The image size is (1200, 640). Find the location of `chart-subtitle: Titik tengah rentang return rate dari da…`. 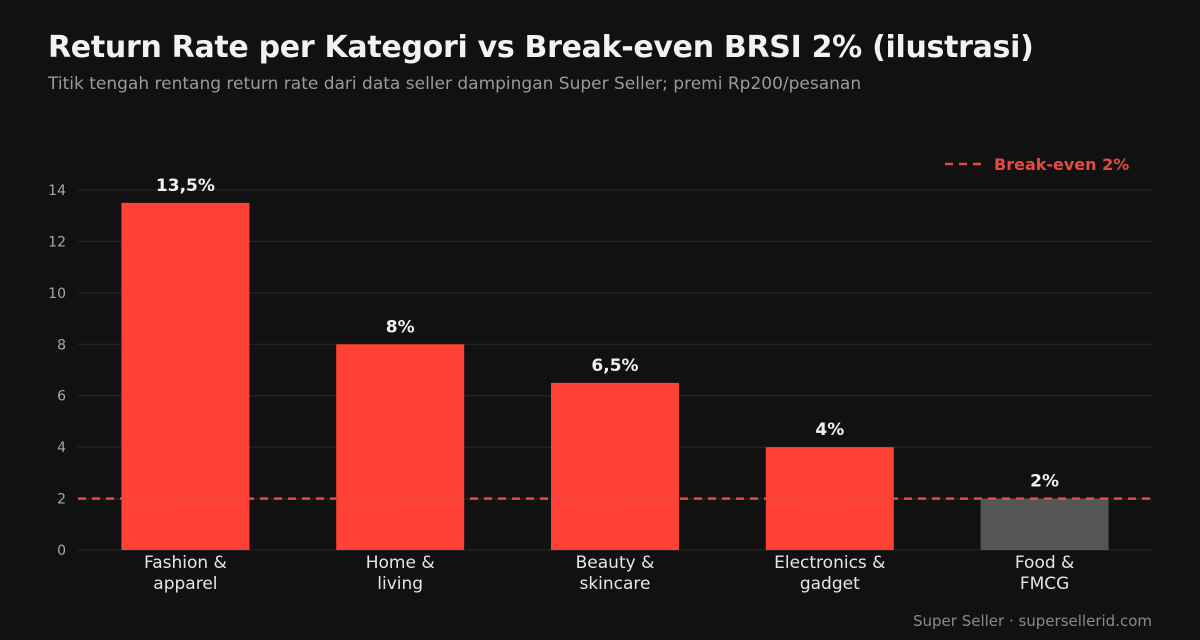

chart-subtitle: Titik tengah rentang return rate dari da… is located at coordinates (455, 84).